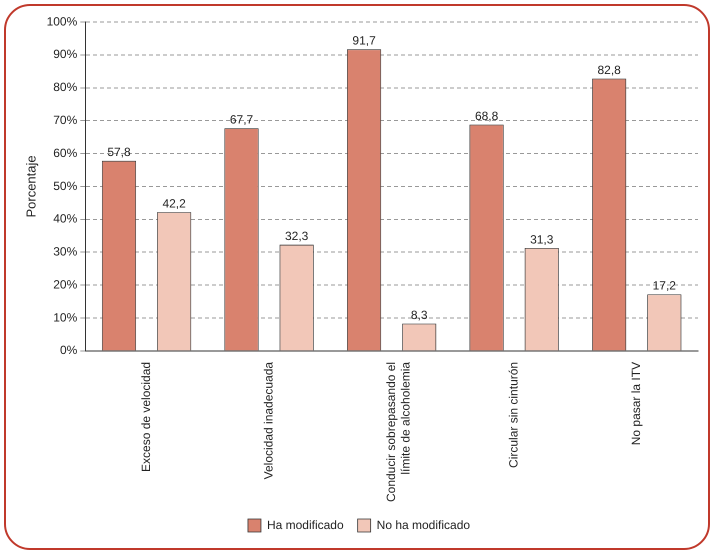 The width and height of the screenshot is (716, 556). I want to click on text: 42,2, so click(174, 203).